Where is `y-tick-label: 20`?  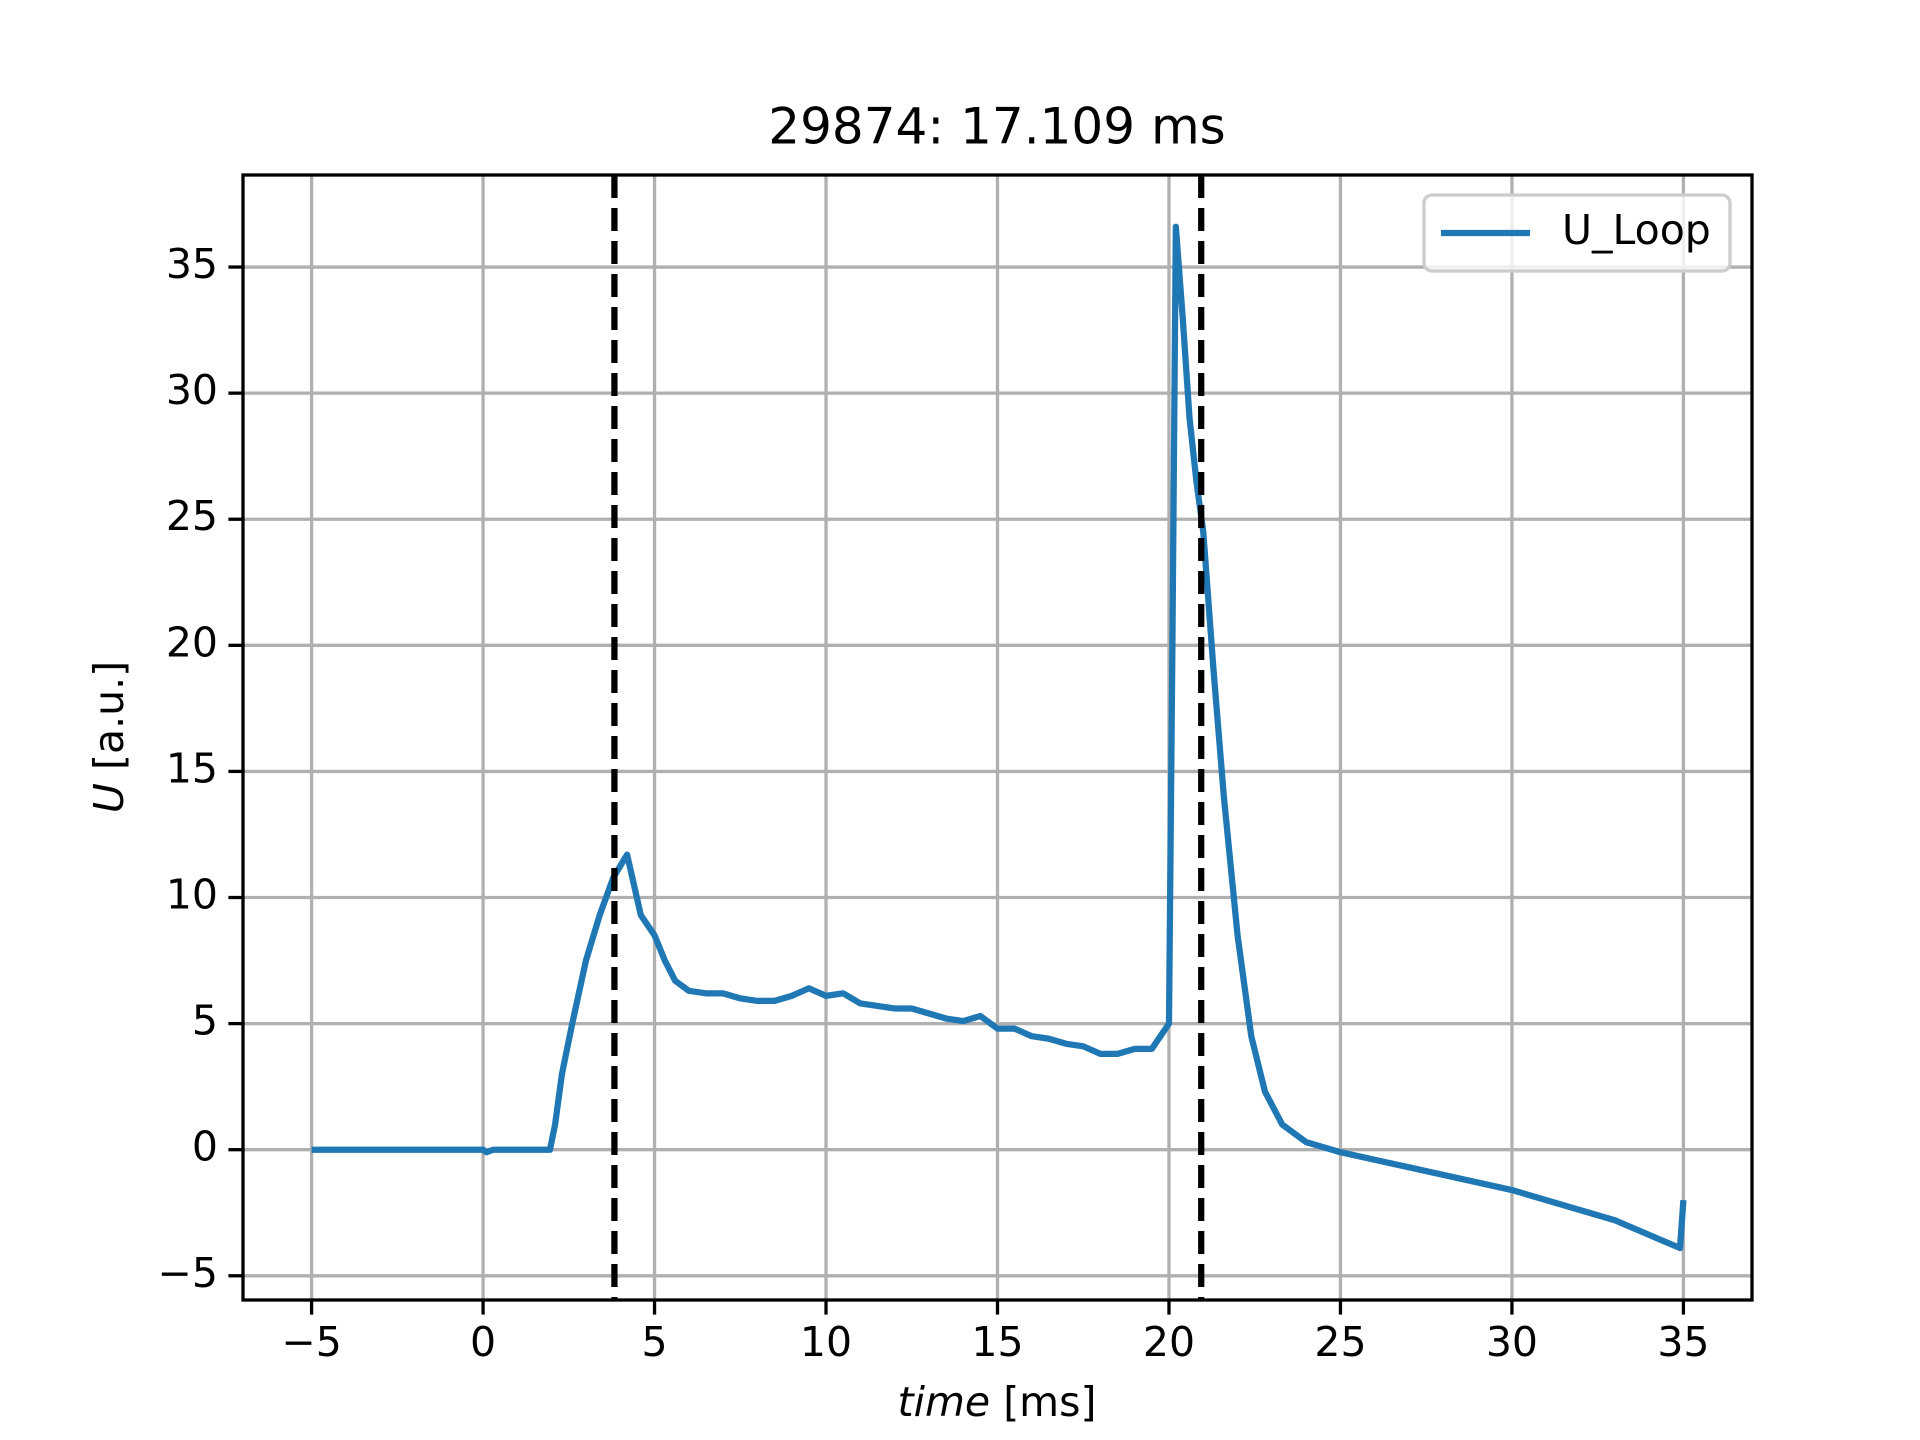
y-tick-label: 20 is located at coordinates (192, 642).